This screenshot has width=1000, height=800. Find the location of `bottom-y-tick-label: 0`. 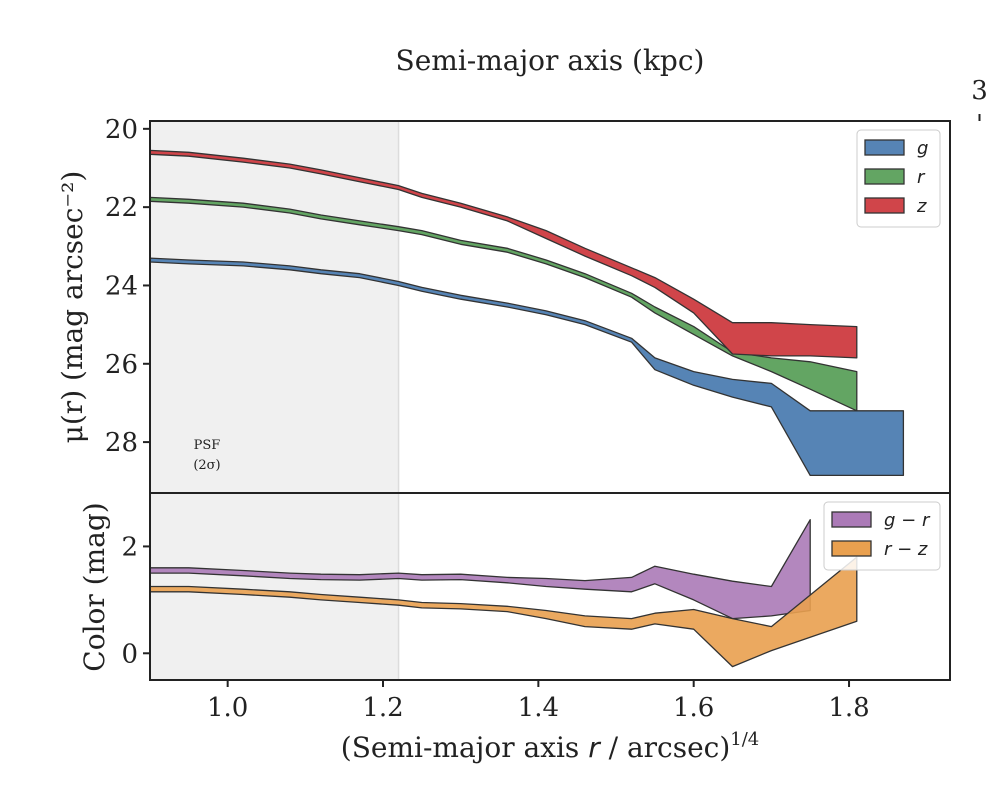

bottom-y-tick-label: 0 is located at coordinates (129, 654).